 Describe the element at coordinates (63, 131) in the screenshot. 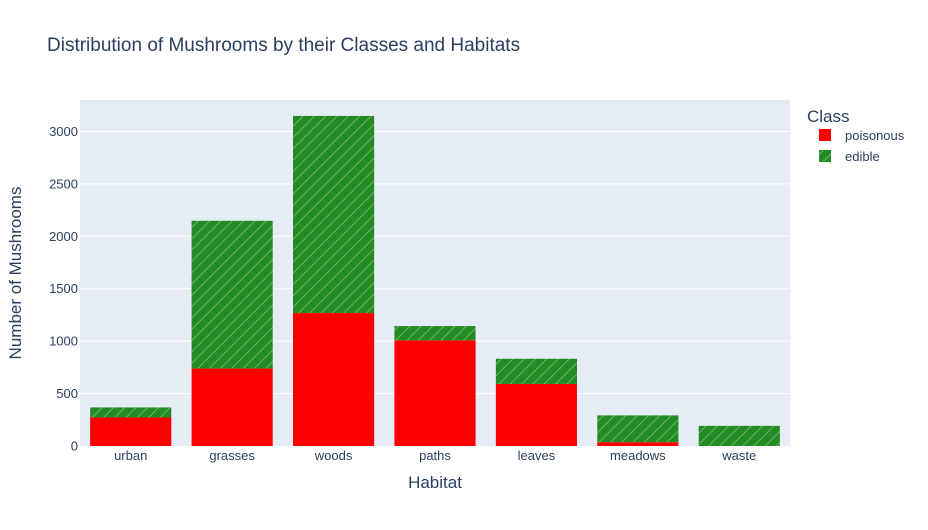

I see `y-tick-label: 3000` at that location.